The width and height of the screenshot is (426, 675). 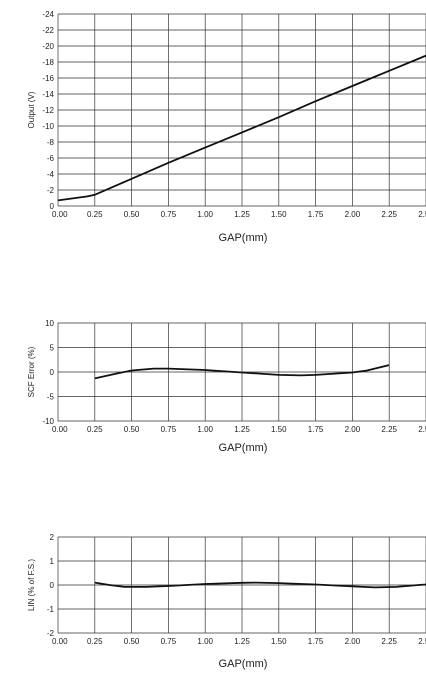 I want to click on y-axis-label: LIN (% of F.S.), so click(x=31, y=585).